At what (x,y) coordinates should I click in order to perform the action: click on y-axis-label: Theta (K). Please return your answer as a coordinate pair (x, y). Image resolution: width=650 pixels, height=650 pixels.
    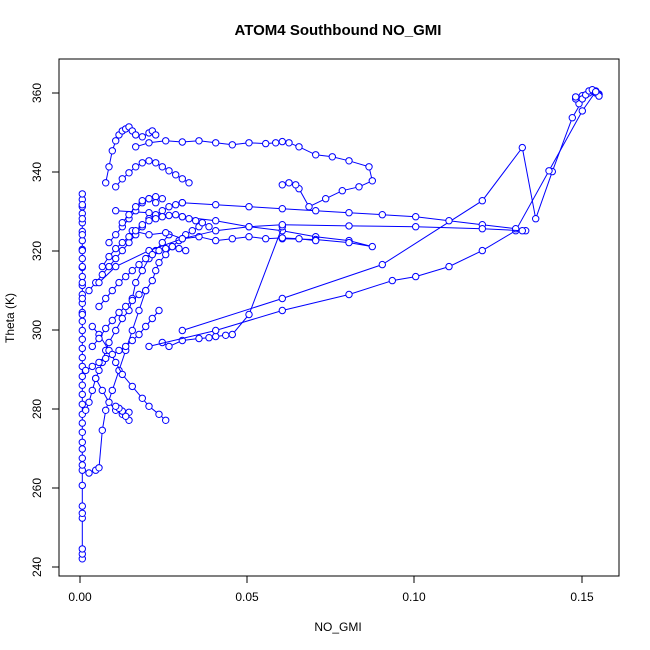
    Looking at the image, I should click on (10, 318).